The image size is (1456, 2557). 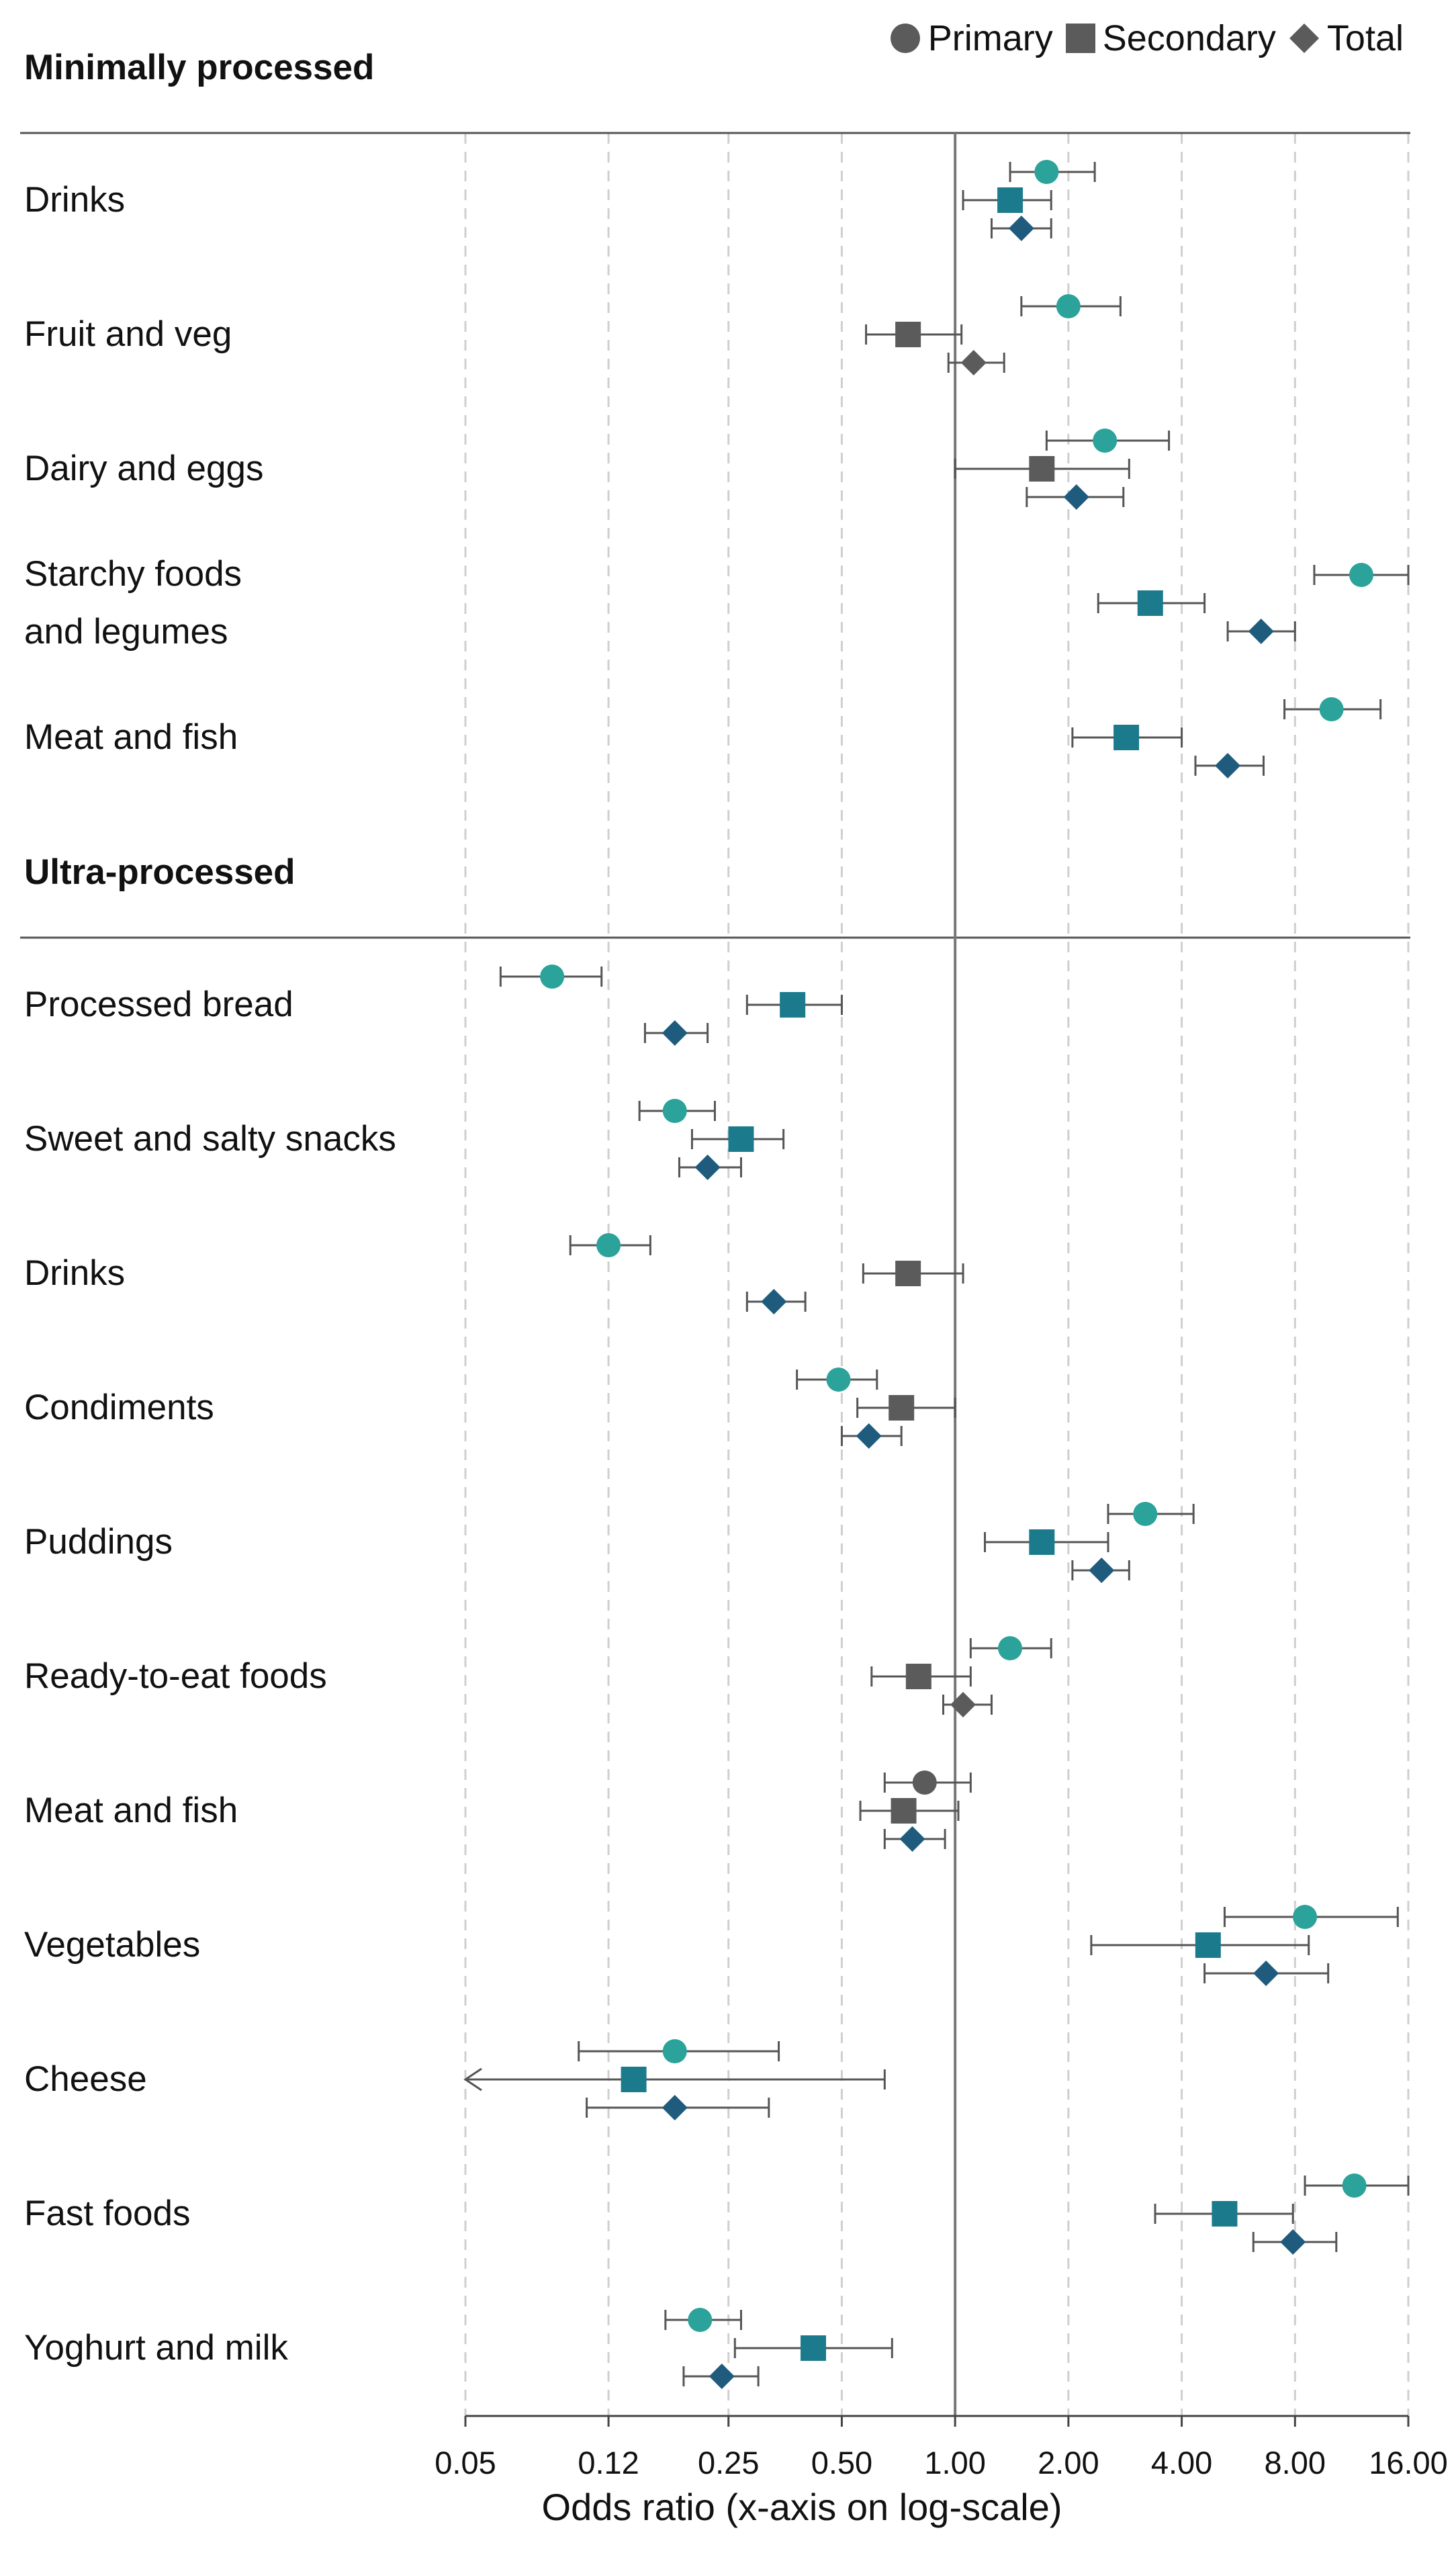 What do you see at coordinates (158, 1005) in the screenshot?
I see `row-label: Processed bread` at bounding box center [158, 1005].